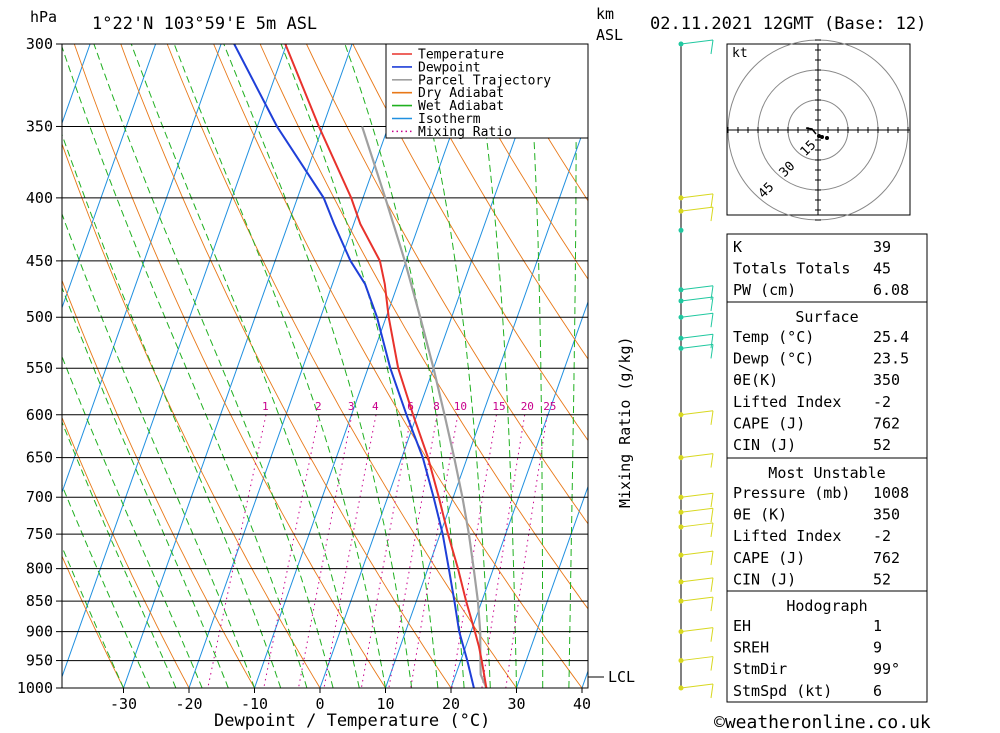 The width and height of the screenshot is (1000, 733). I want to click on mixing-ratio-label: 8, so click(436, 406).